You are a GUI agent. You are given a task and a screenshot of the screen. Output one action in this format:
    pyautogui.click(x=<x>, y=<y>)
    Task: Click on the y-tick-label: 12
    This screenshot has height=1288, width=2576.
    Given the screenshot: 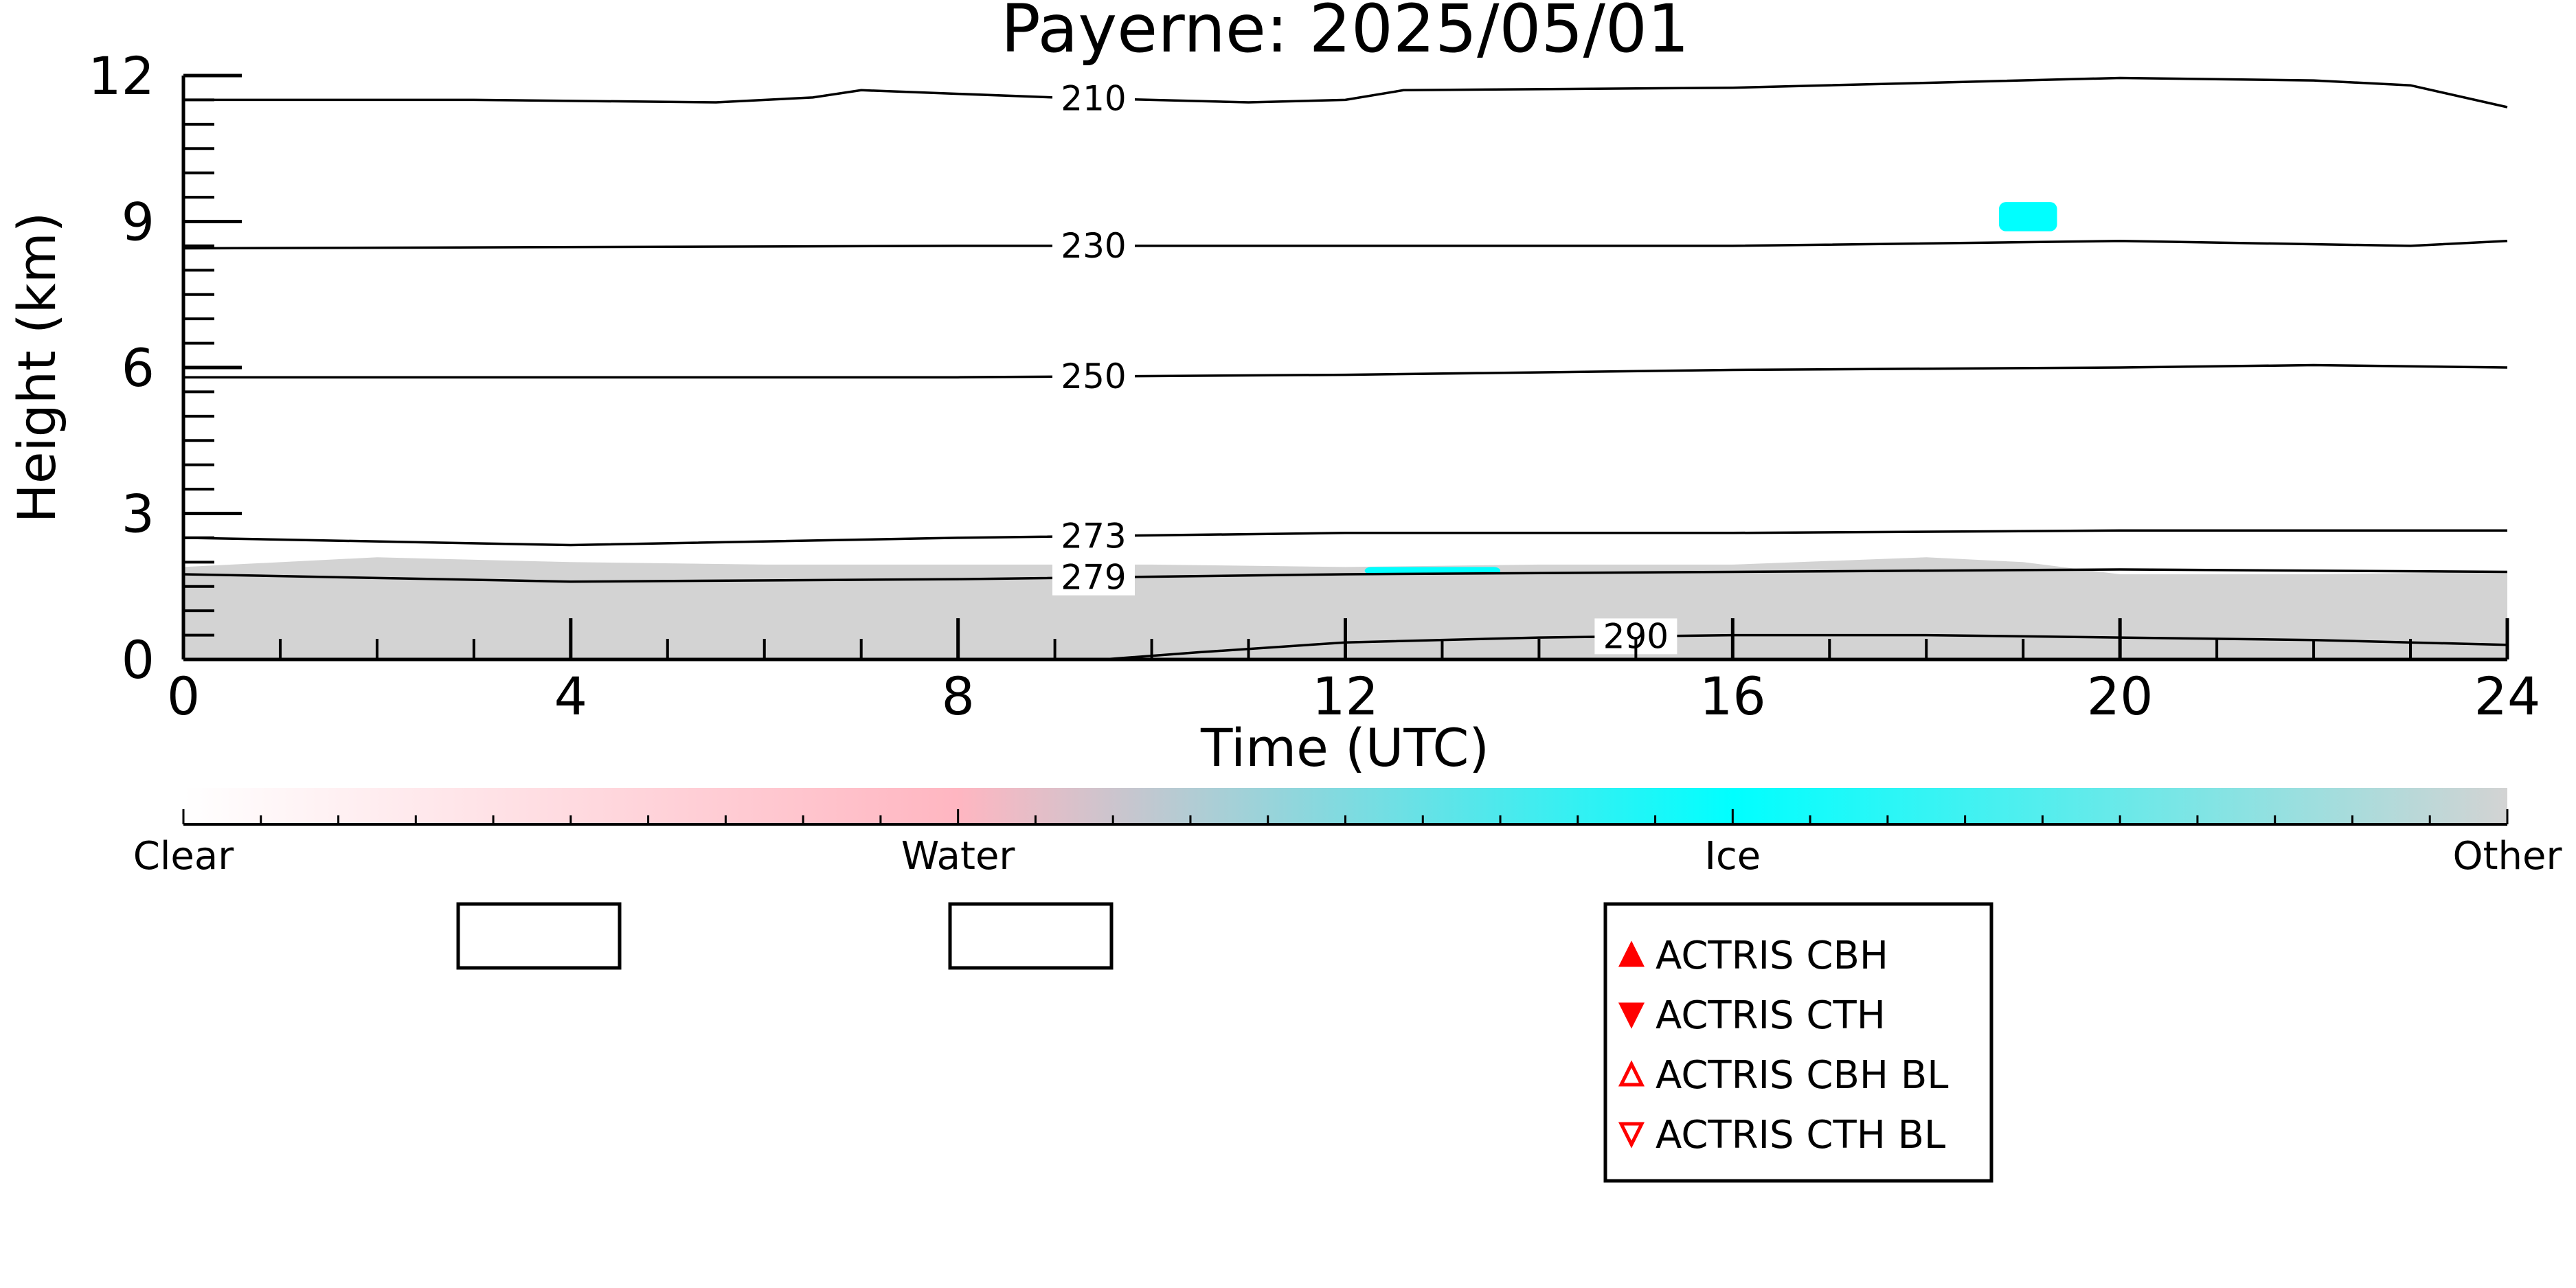 What is the action you would take?
    pyautogui.click(x=121, y=75)
    